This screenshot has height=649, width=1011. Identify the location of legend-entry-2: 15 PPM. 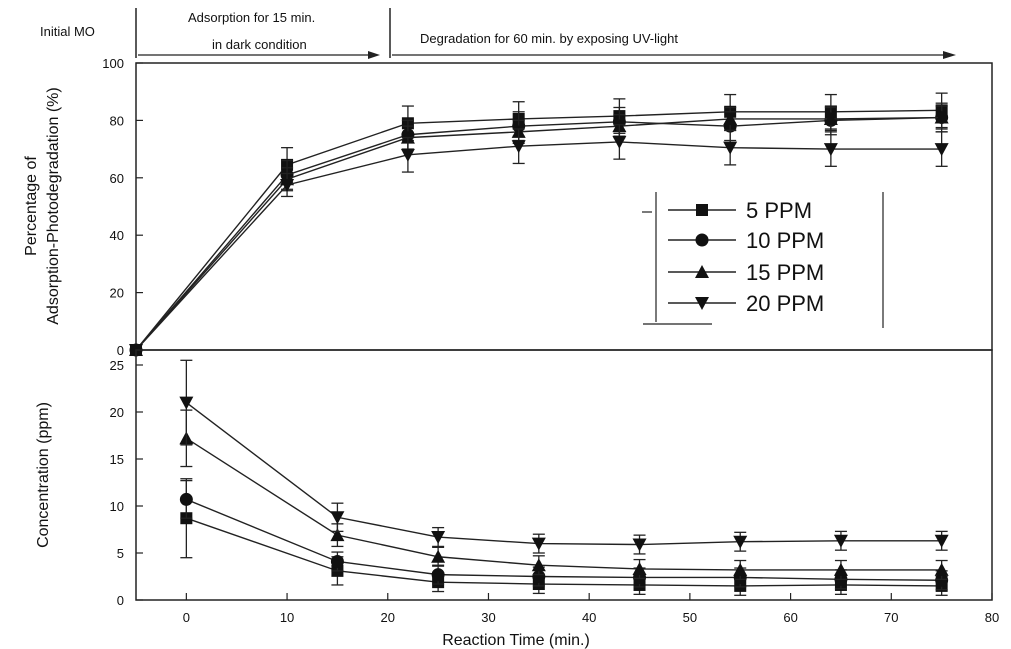
(746, 272).